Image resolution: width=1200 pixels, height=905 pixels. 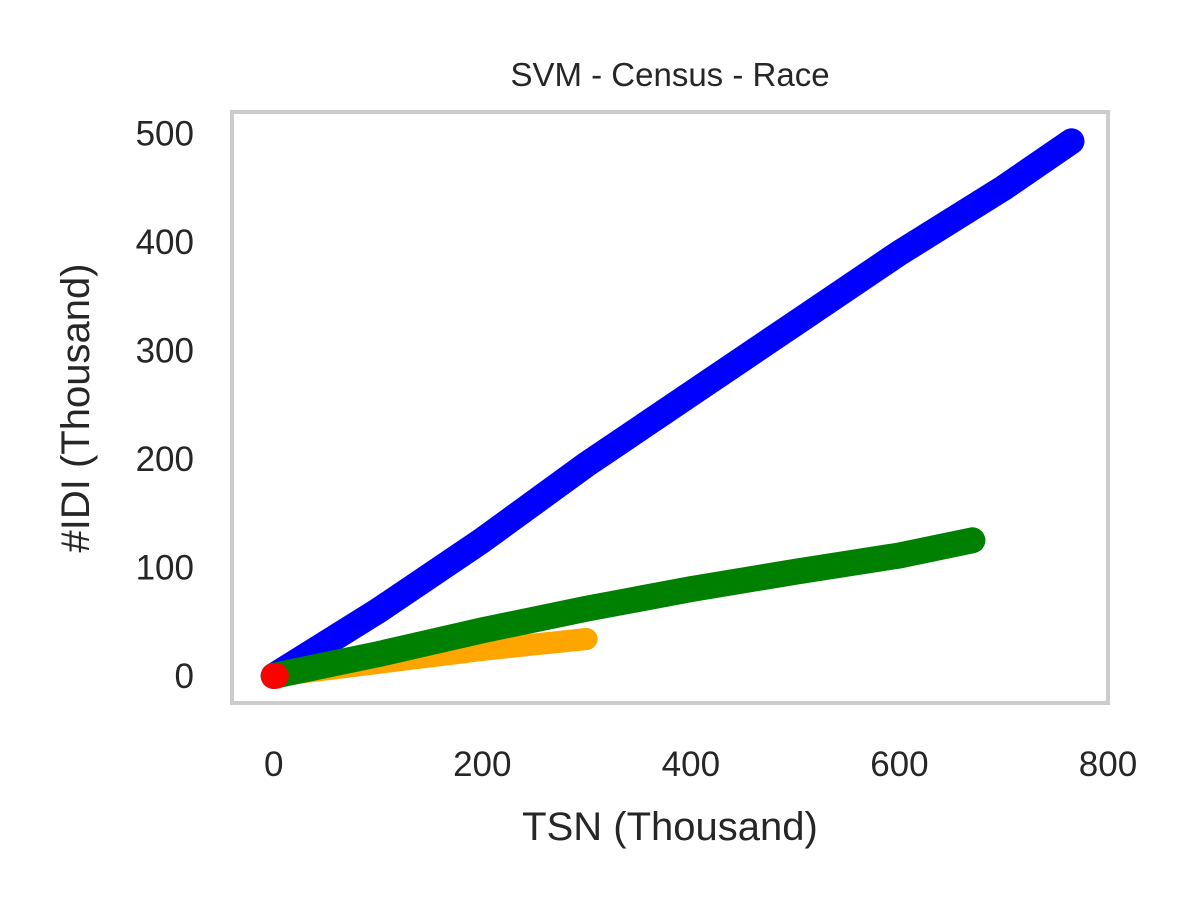 What do you see at coordinates (482, 764) in the screenshot?
I see `x-tick-label: 200` at bounding box center [482, 764].